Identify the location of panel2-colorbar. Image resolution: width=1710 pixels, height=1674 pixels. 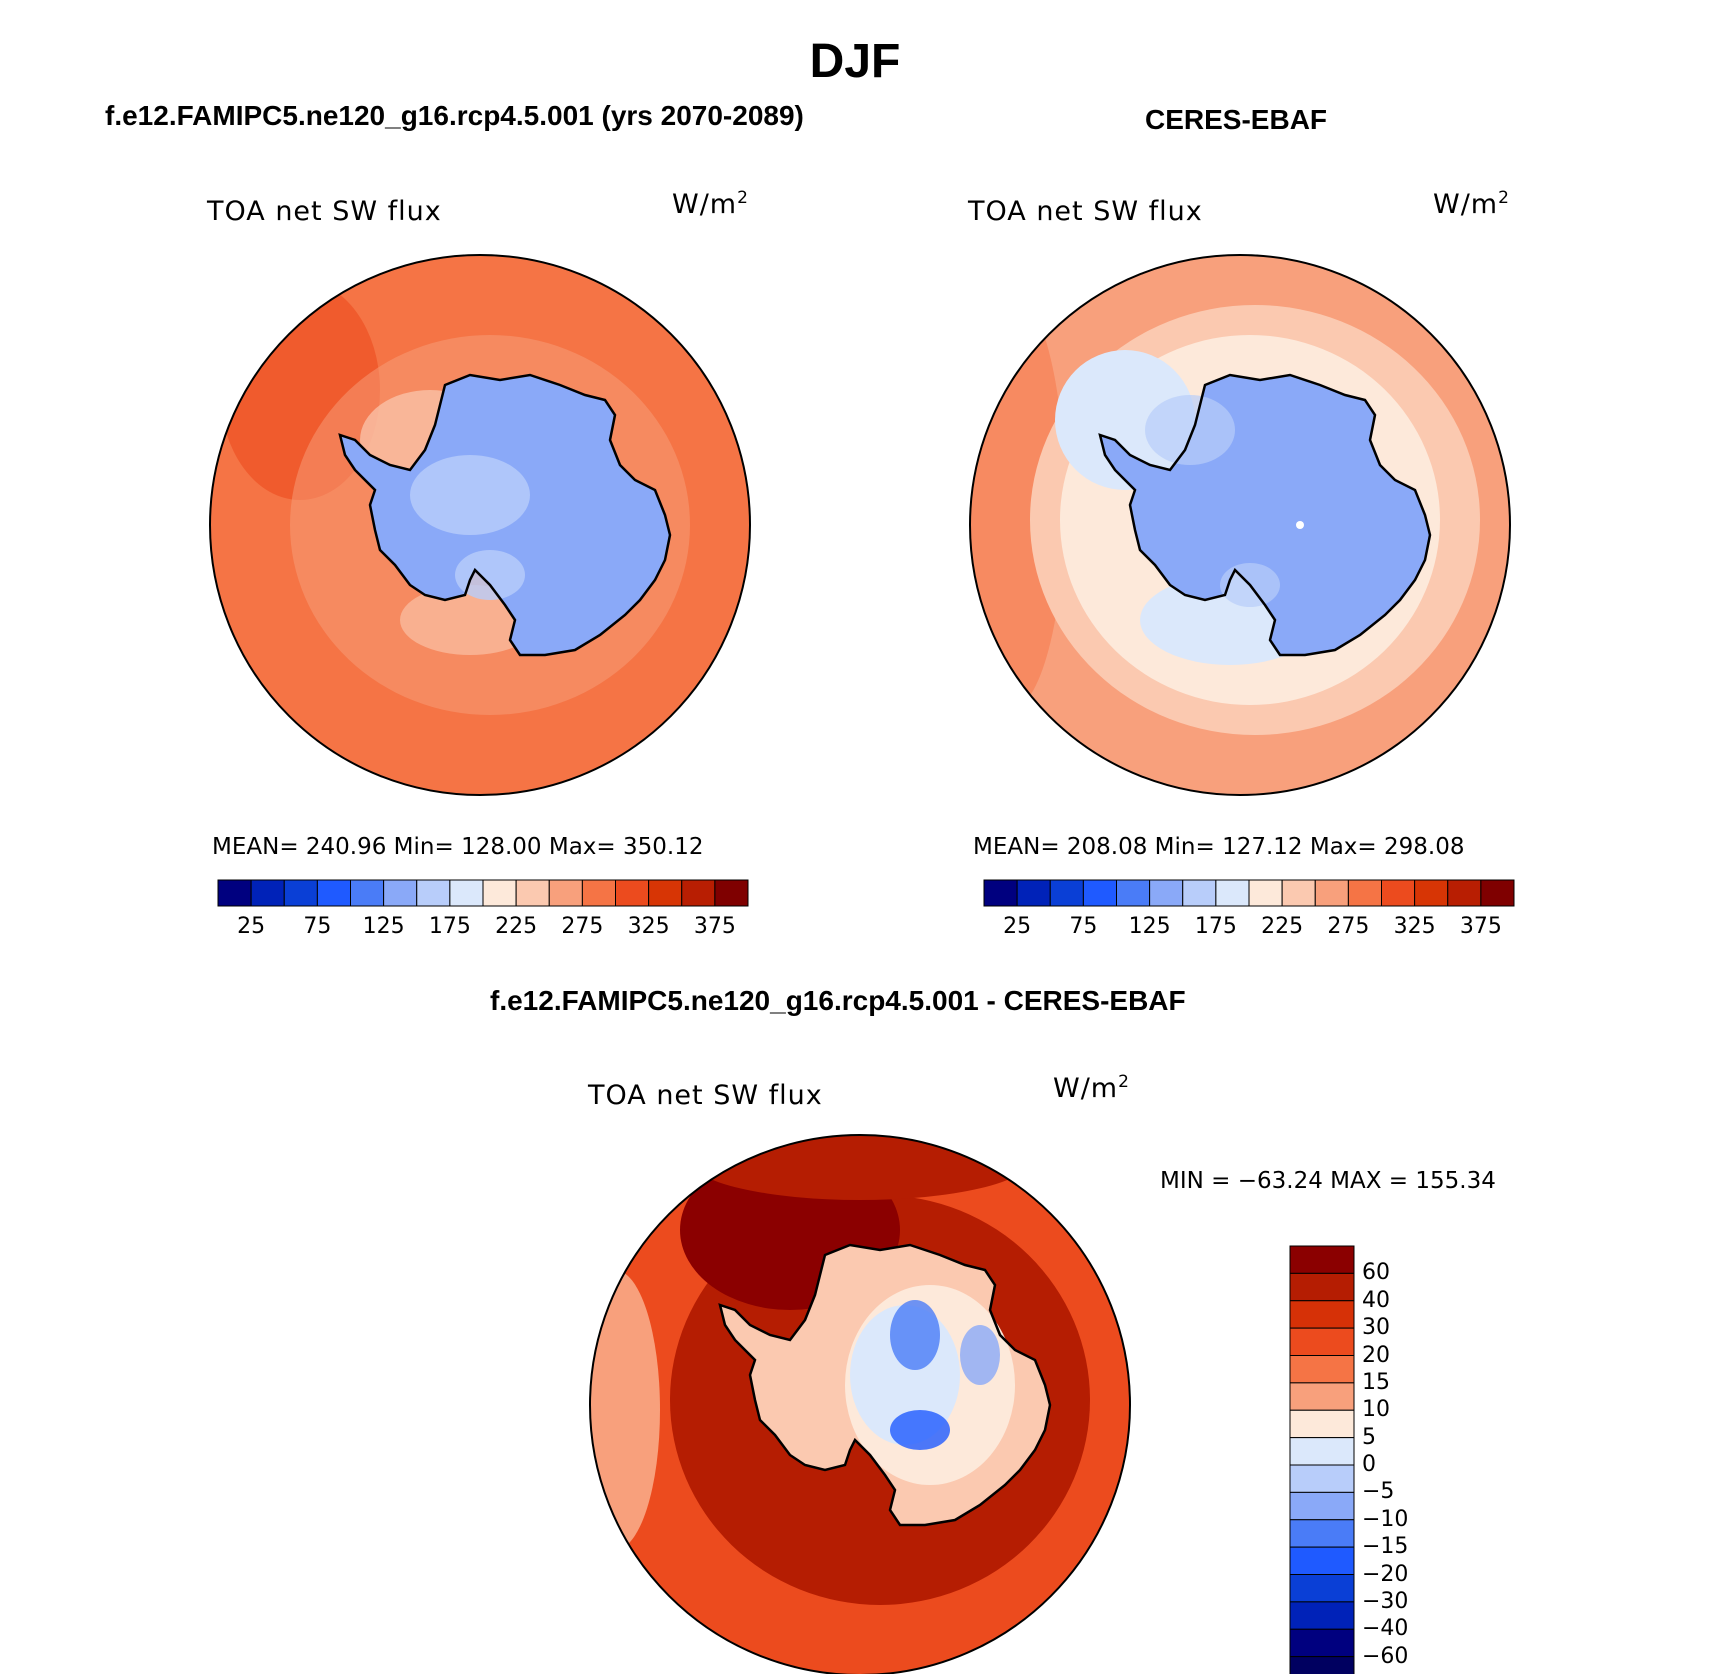
(1249, 893).